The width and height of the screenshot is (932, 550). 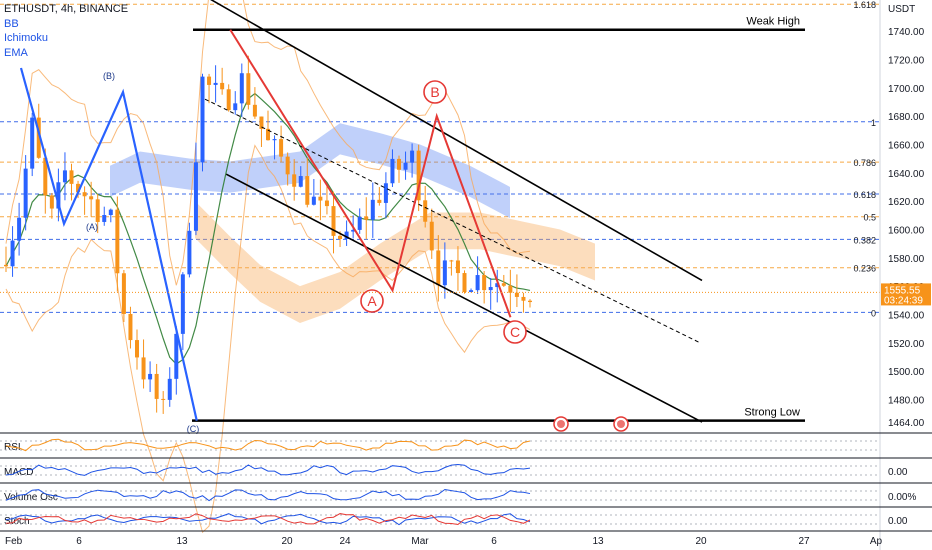 I want to click on time-tick: Ap, so click(x=876, y=541).